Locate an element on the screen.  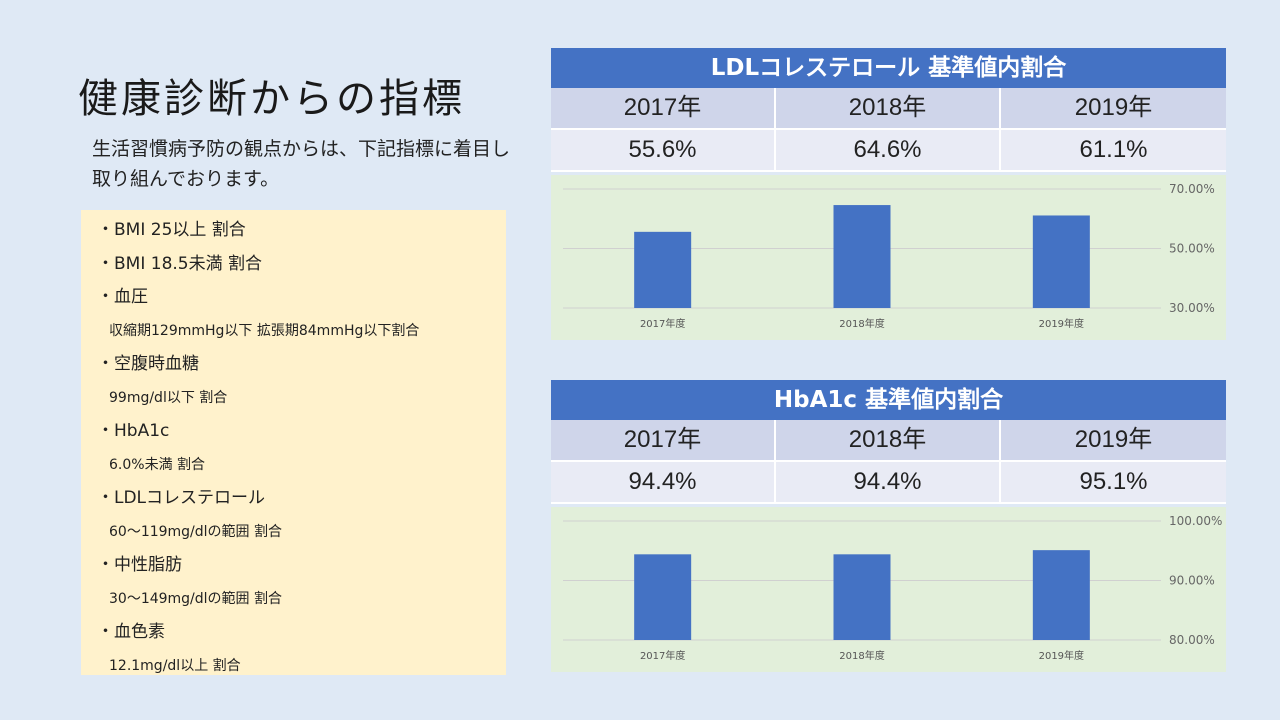
ldl-bar-chart: 30.00% 50.00% 70.00% 2017年度 2018年度 2019年度 is located at coordinates (888, 257).